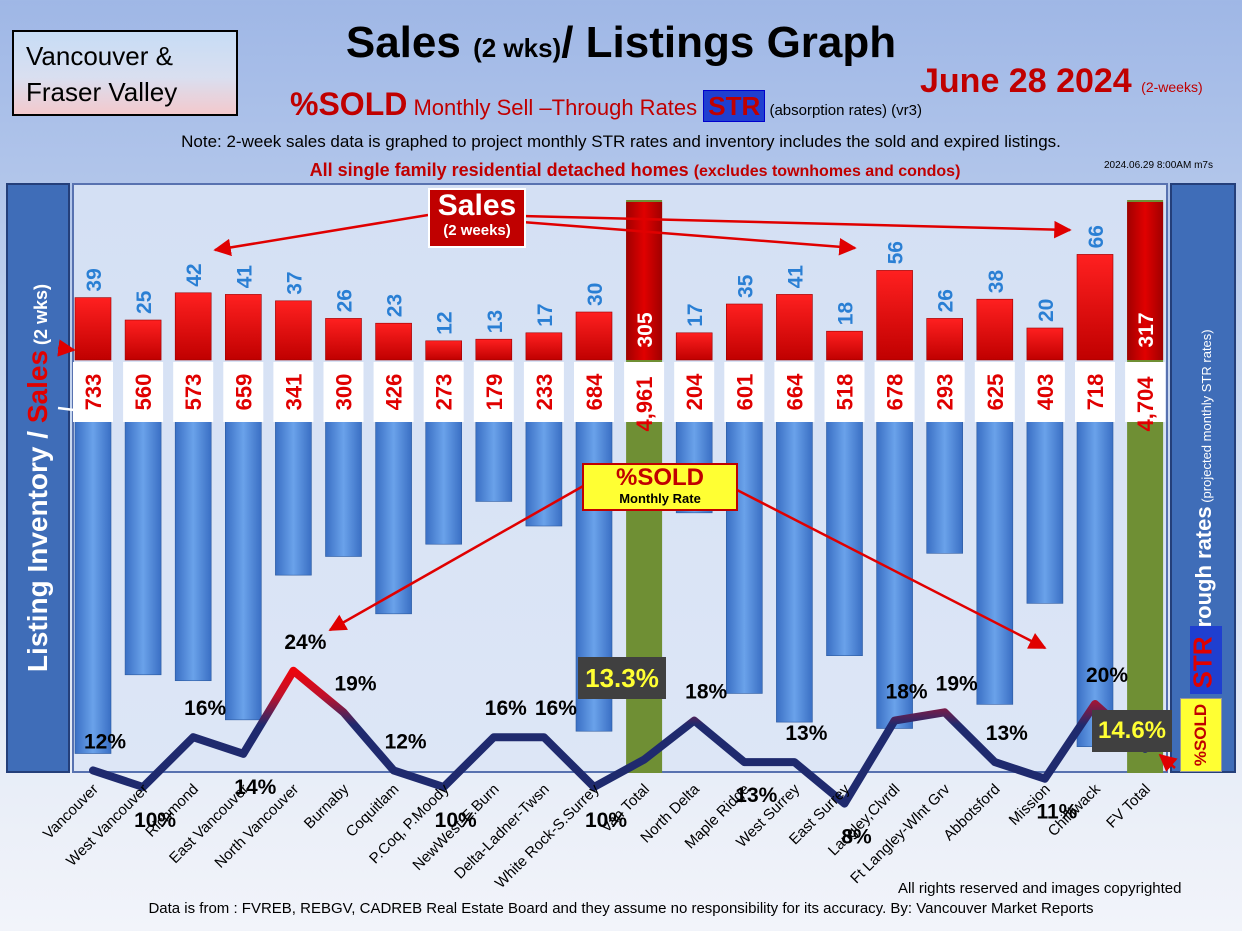 This screenshot has width=1242, height=931. Describe the element at coordinates (66, 409) in the screenshot. I see `inventory-row-arrow` at that location.